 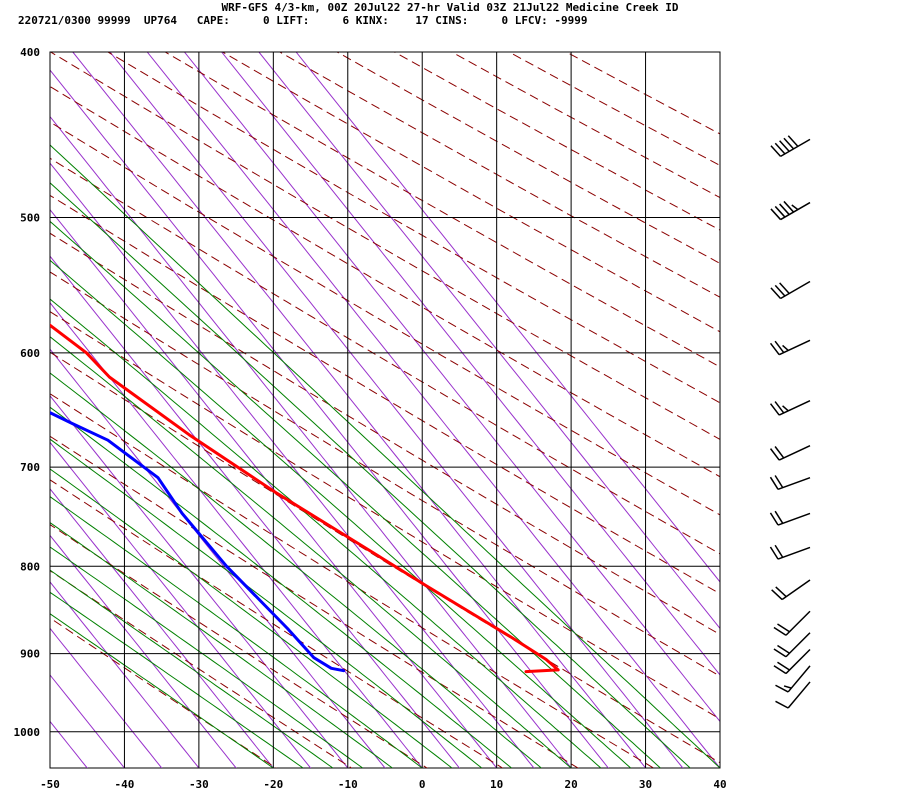 I want to click on temperature-tick-label: -50, so click(x=50, y=784).